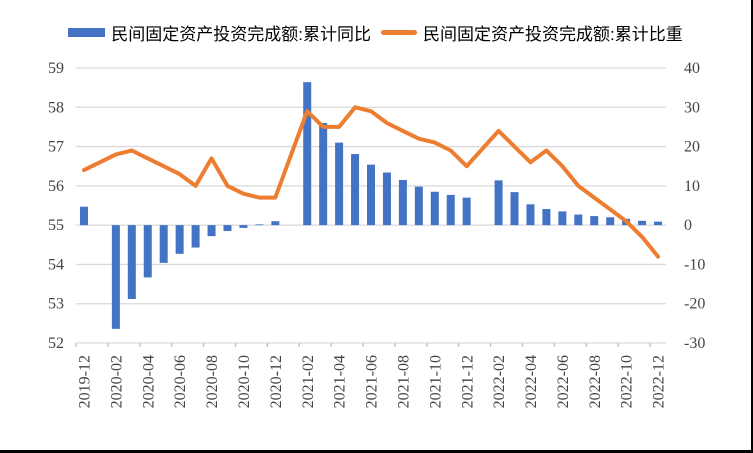 The width and height of the screenshot is (753, 453). I want to click on y-axis-label-left: 58, so click(56, 107).